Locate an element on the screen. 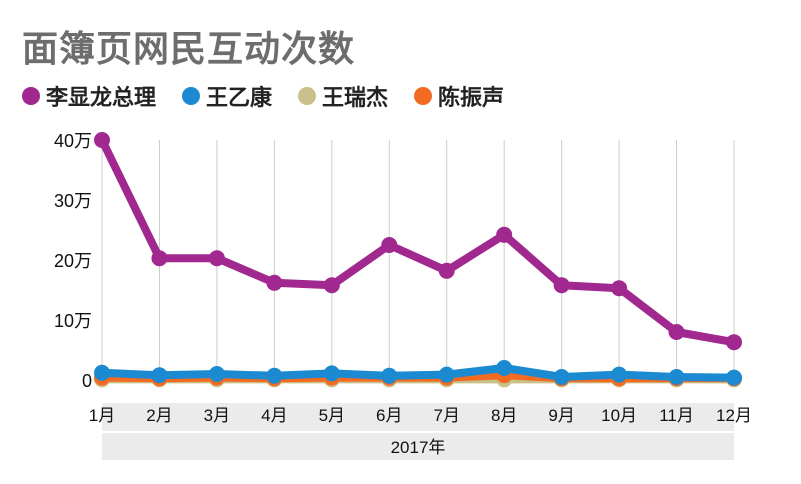  y-tick-label: 20万 is located at coordinates (73, 261).